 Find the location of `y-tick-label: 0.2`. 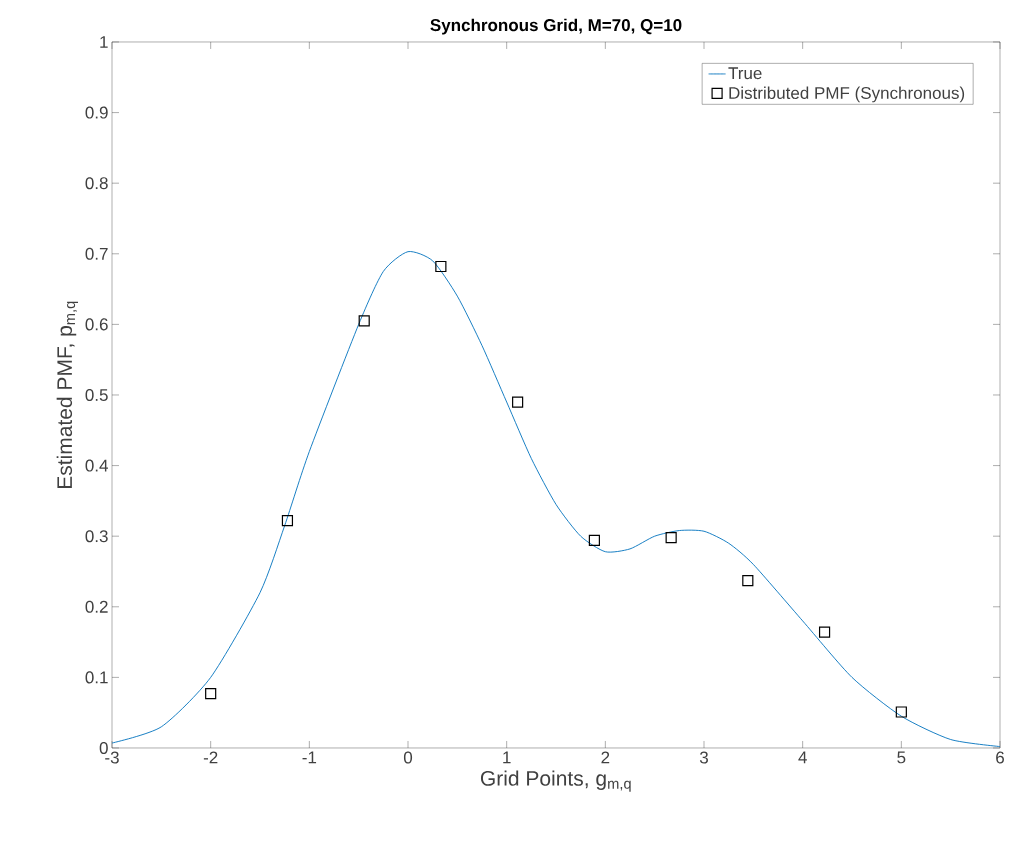

y-tick-label: 0.2 is located at coordinates (96, 606).